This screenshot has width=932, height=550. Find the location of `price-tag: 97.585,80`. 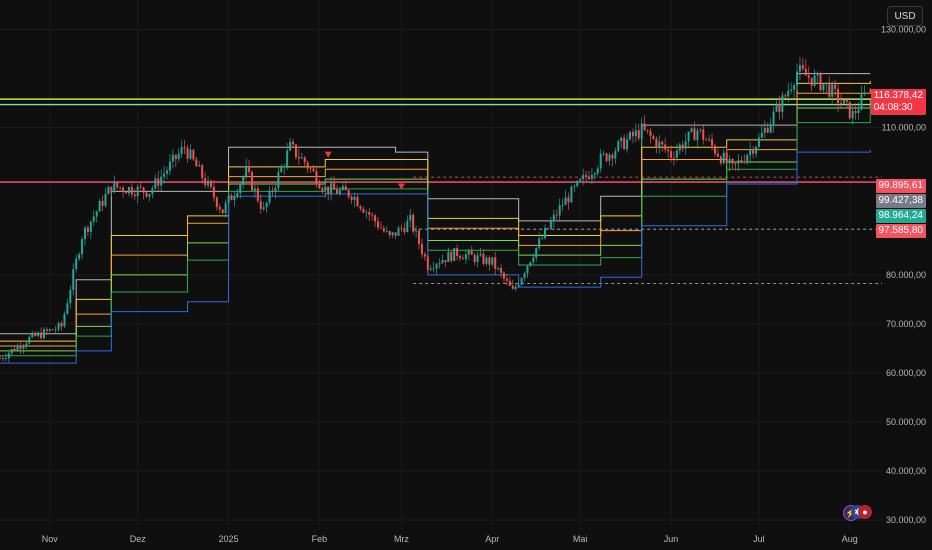

price-tag: 97.585,80 is located at coordinates (900, 231).